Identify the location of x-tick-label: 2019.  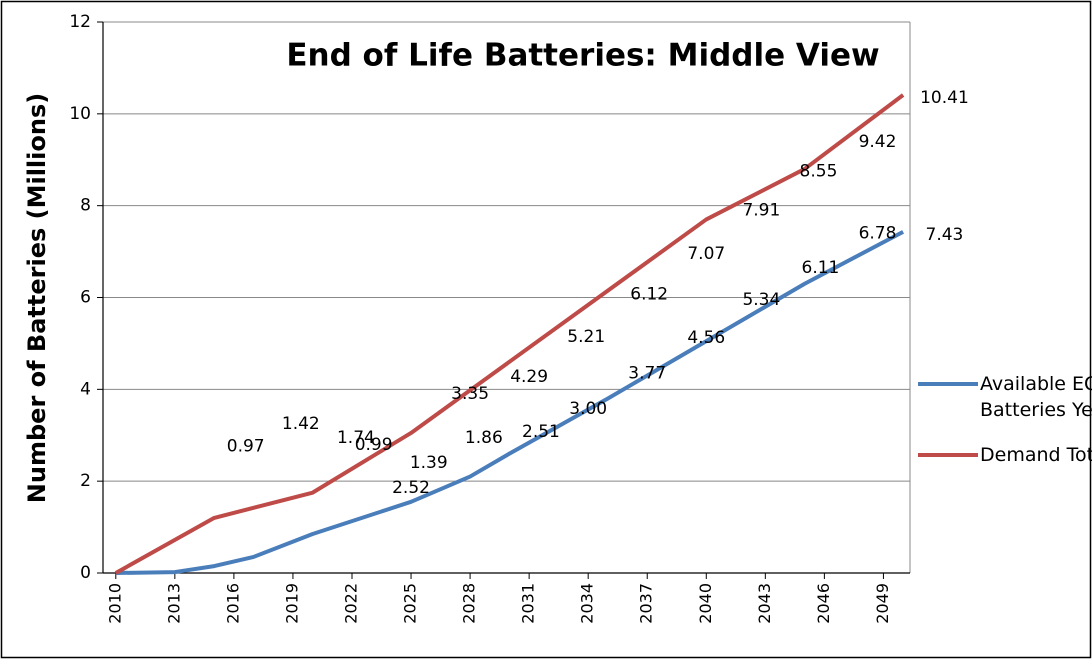
(291, 603).